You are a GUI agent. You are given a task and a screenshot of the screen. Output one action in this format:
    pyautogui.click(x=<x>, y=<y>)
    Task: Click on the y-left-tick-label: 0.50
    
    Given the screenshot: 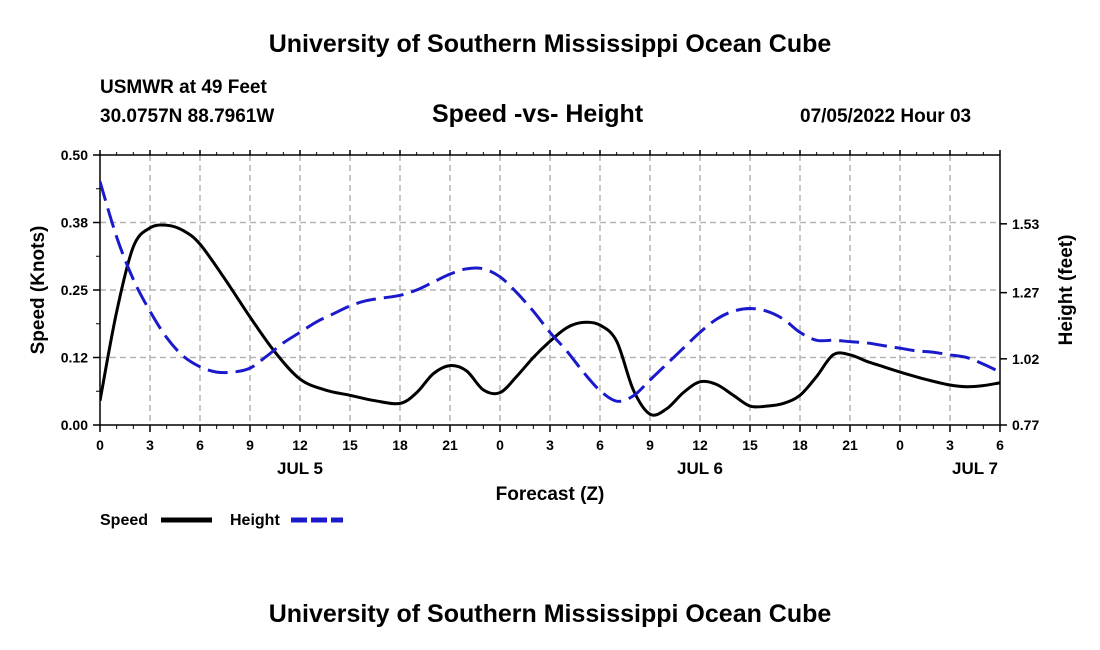 What is the action you would take?
    pyautogui.click(x=74, y=155)
    